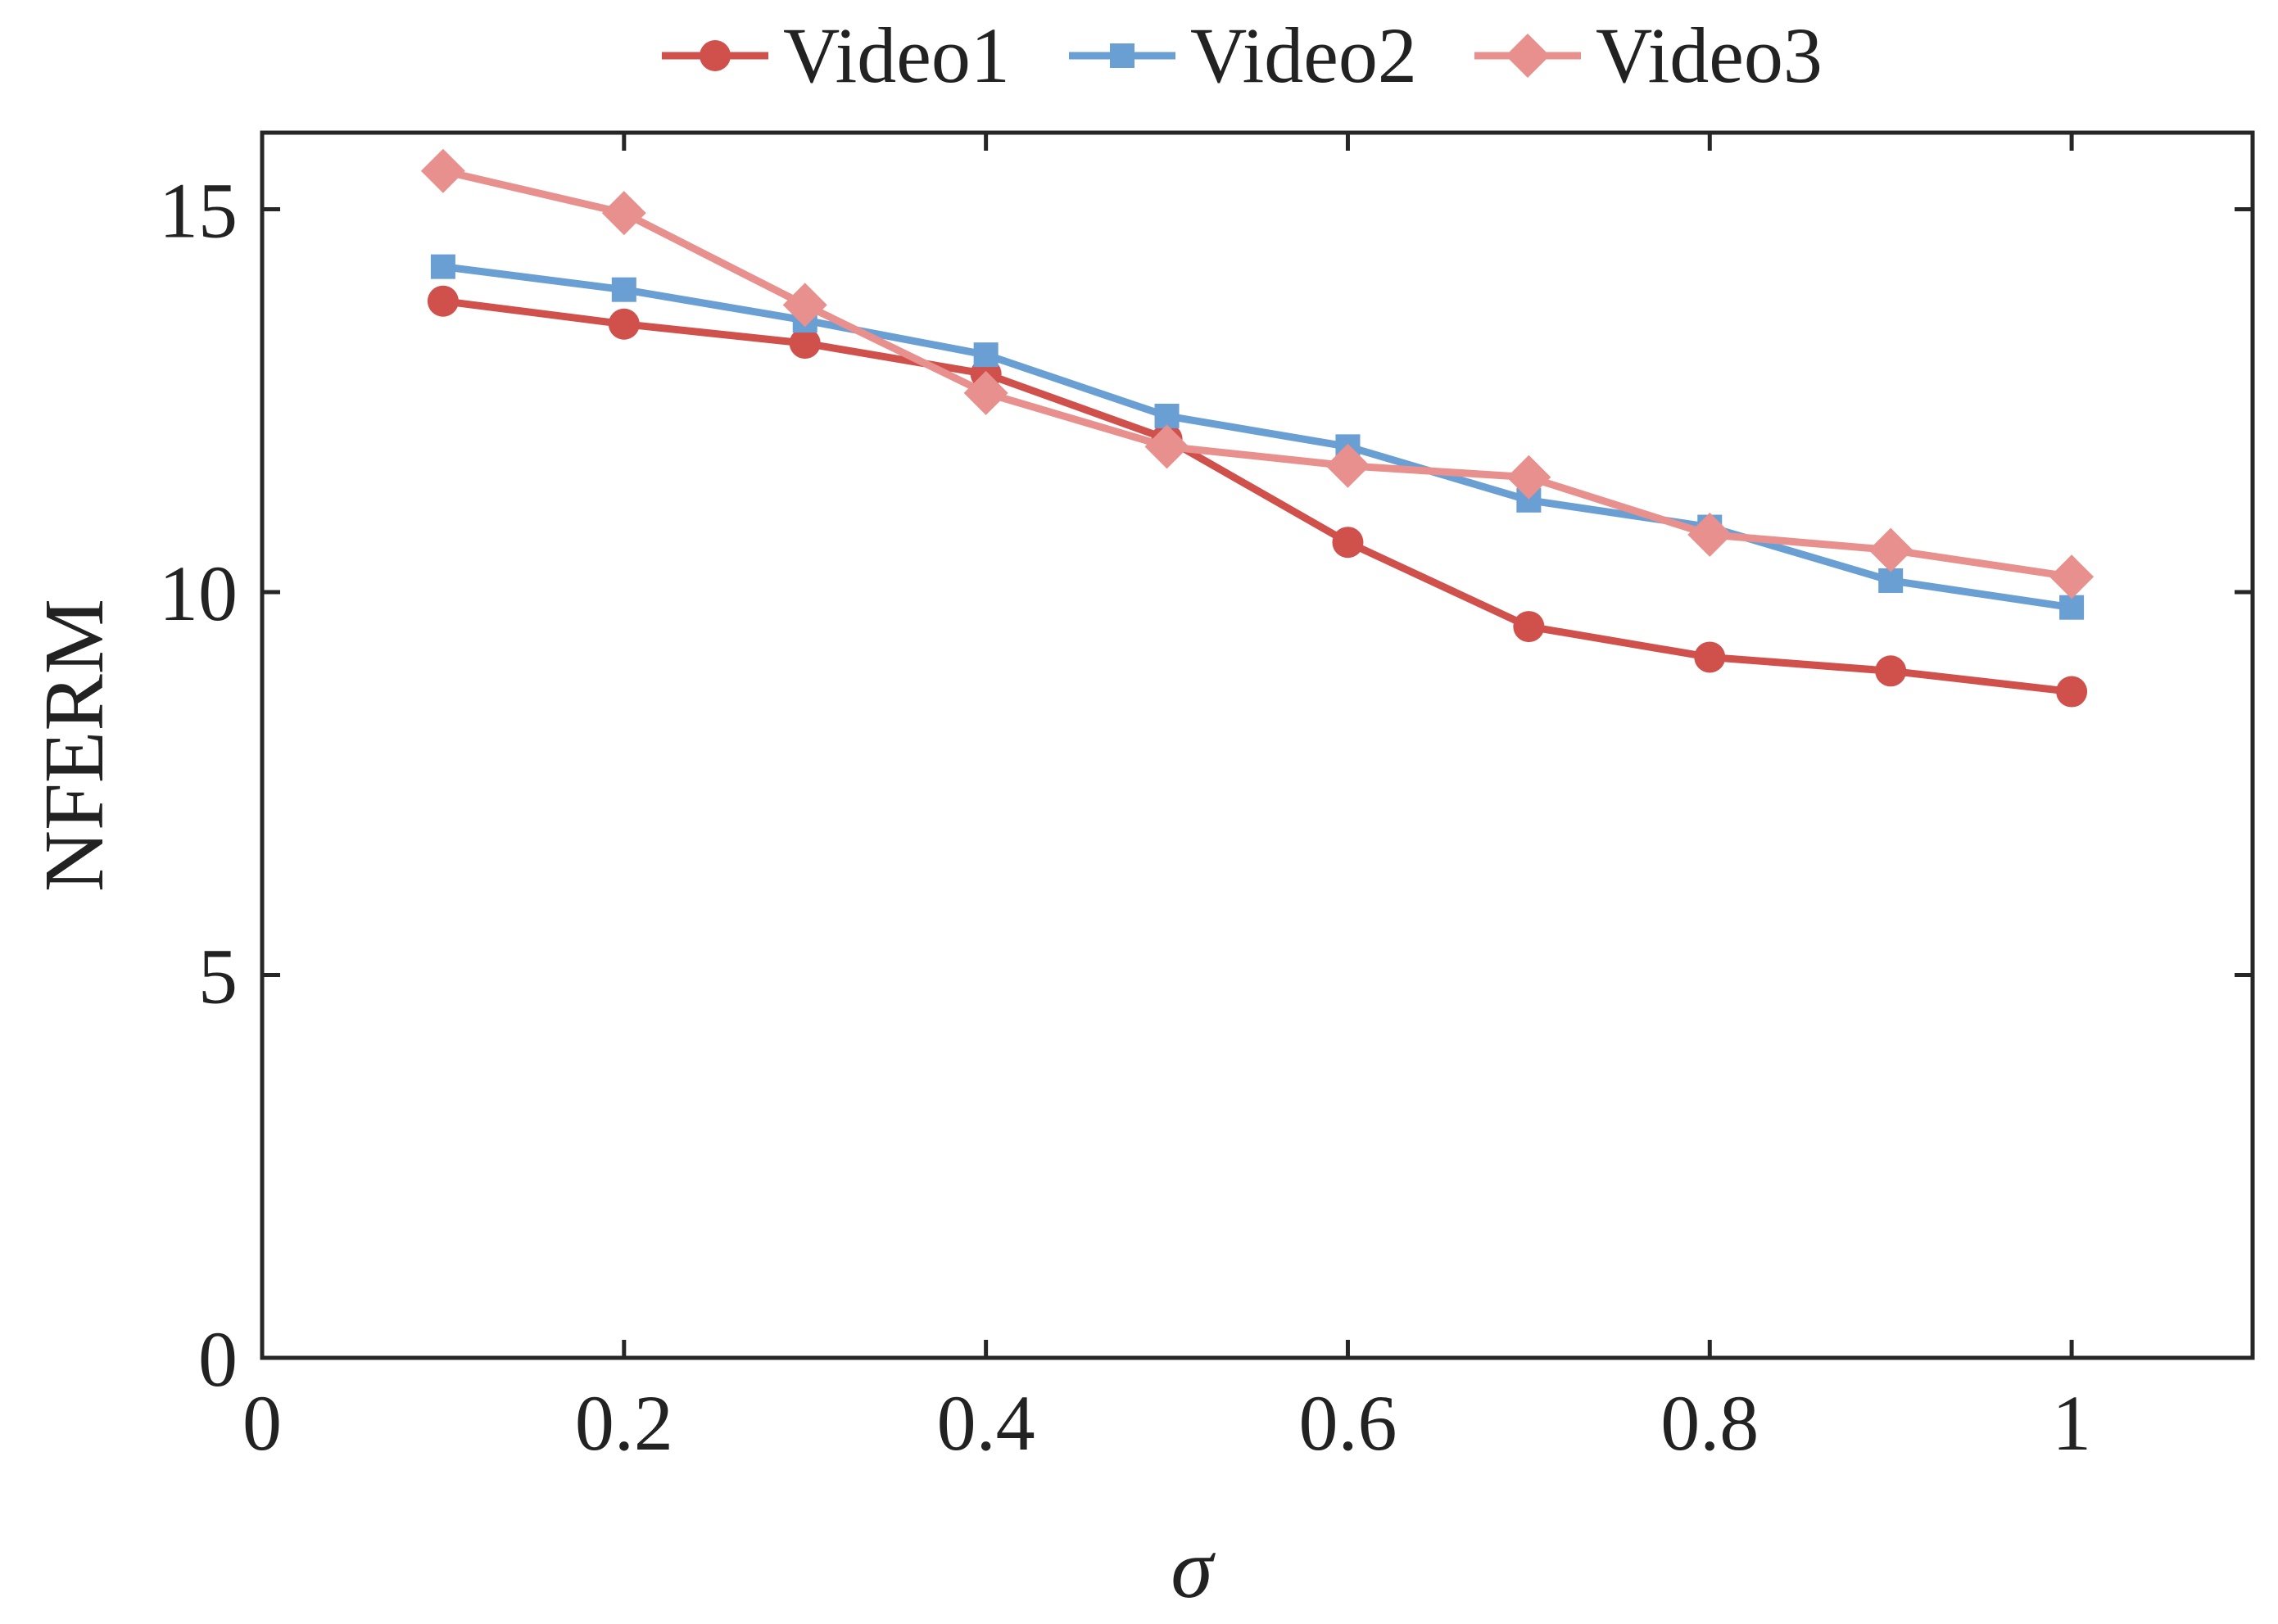 The image size is (2278, 1624). What do you see at coordinates (2071, 1423) in the screenshot?
I see `x-tick-label: 1` at bounding box center [2071, 1423].